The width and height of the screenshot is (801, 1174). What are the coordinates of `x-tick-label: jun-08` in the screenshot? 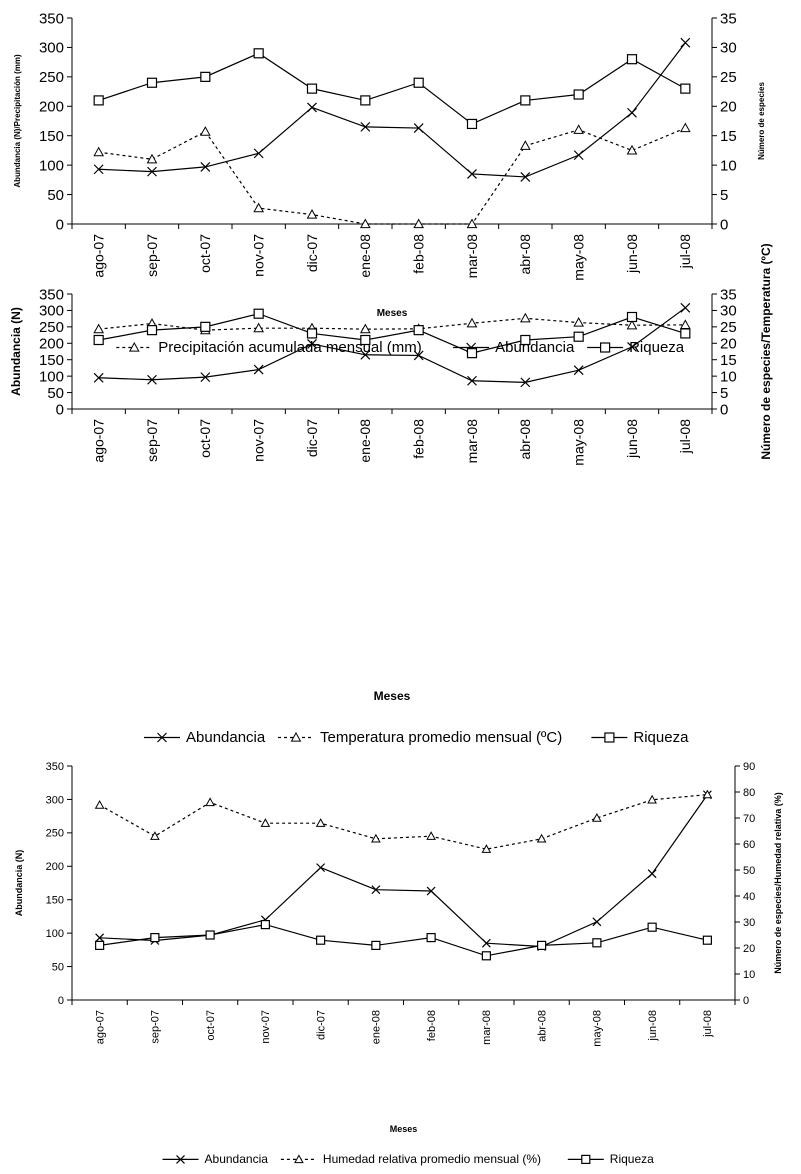 It's located at (653, 1026).